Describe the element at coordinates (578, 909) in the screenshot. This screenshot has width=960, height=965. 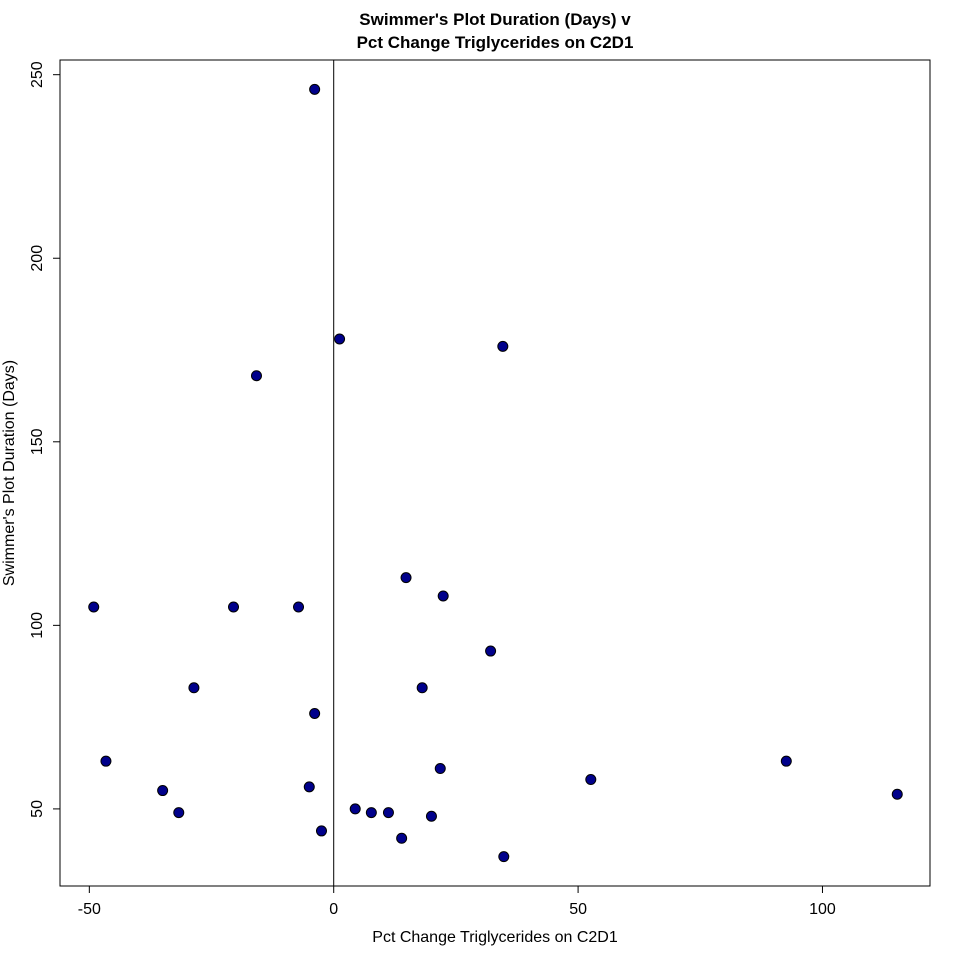
I see `x-tick-label: 50` at that location.